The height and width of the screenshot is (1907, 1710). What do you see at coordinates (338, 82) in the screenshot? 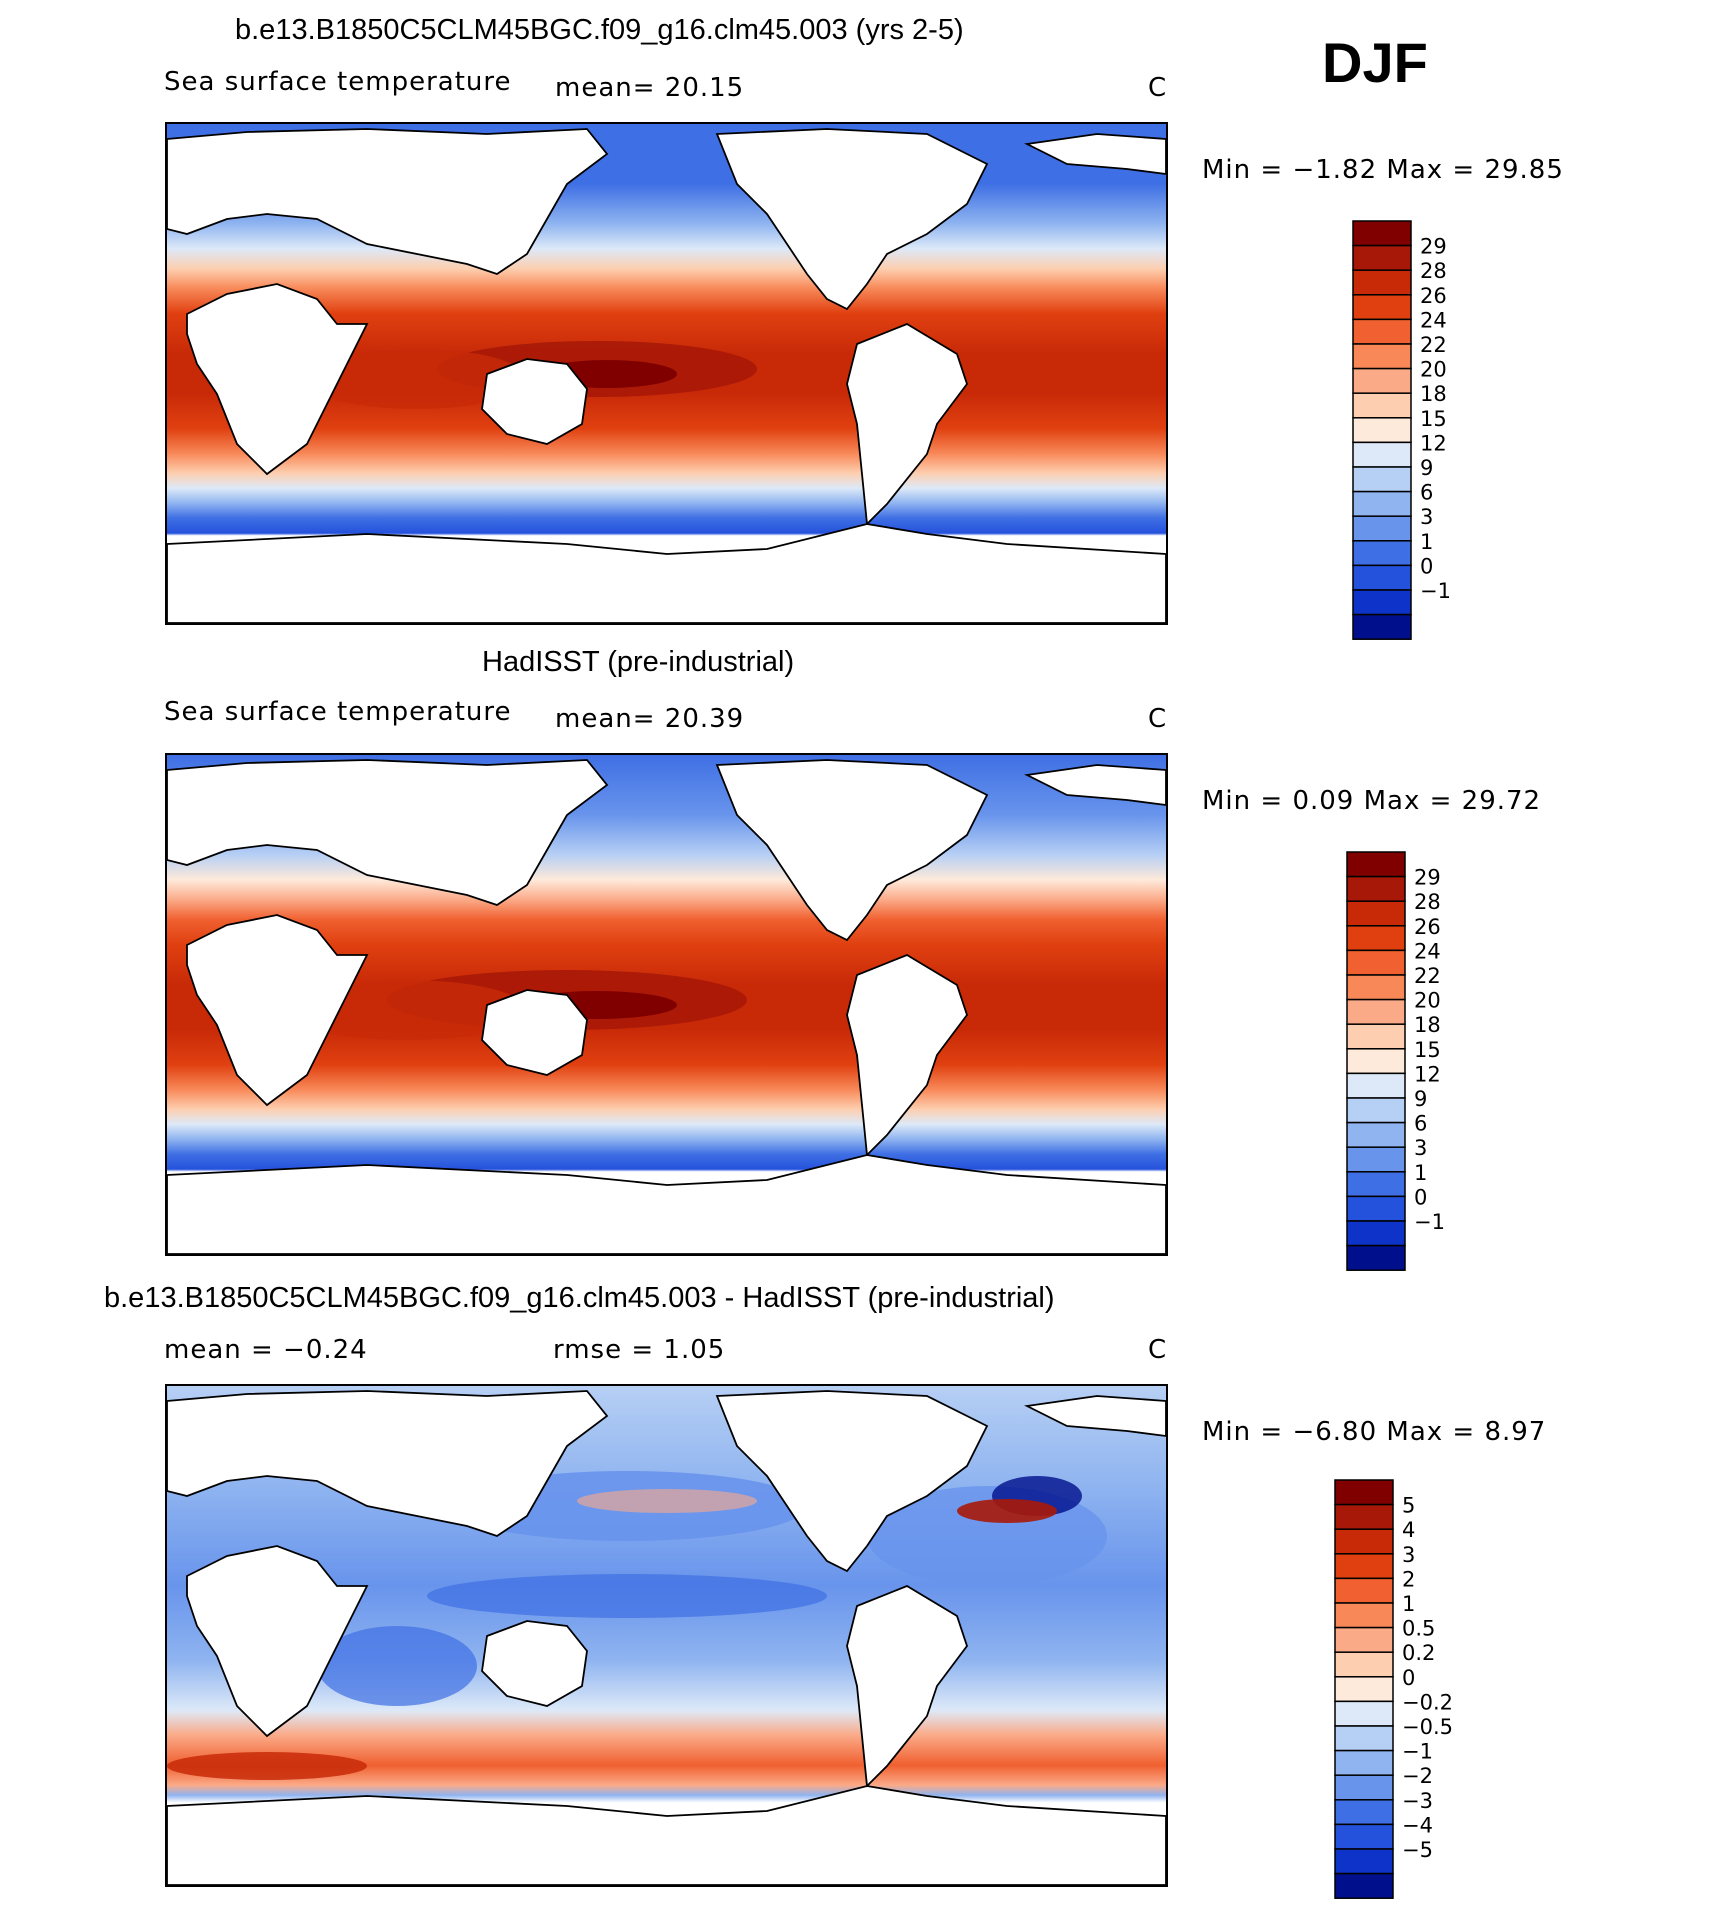
I see `panel1-variable-label: Sea surface temperature` at bounding box center [338, 82].